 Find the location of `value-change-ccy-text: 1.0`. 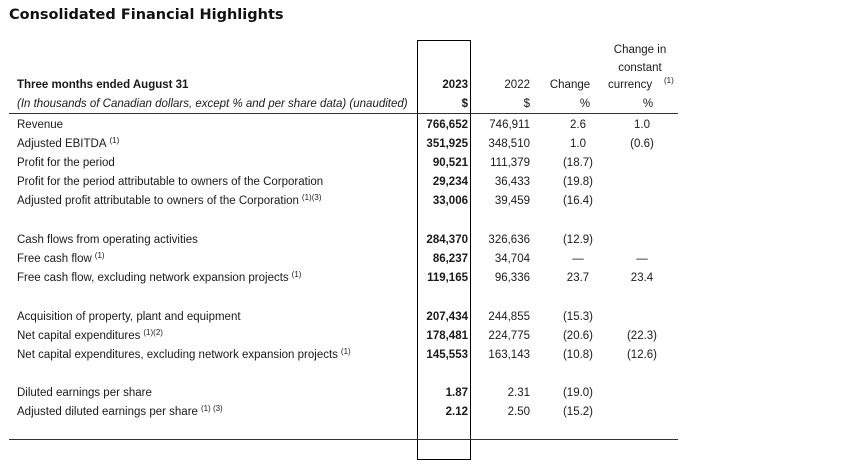

value-change-ccy-text: 1.0 is located at coordinates (642, 125).